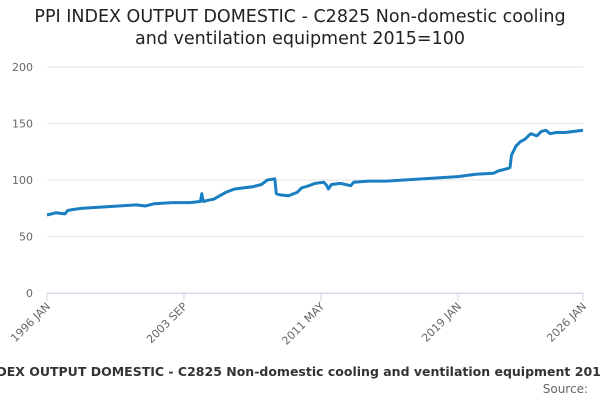  What do you see at coordinates (22, 67) in the screenshot?
I see `y-tick-label: 200` at bounding box center [22, 67].